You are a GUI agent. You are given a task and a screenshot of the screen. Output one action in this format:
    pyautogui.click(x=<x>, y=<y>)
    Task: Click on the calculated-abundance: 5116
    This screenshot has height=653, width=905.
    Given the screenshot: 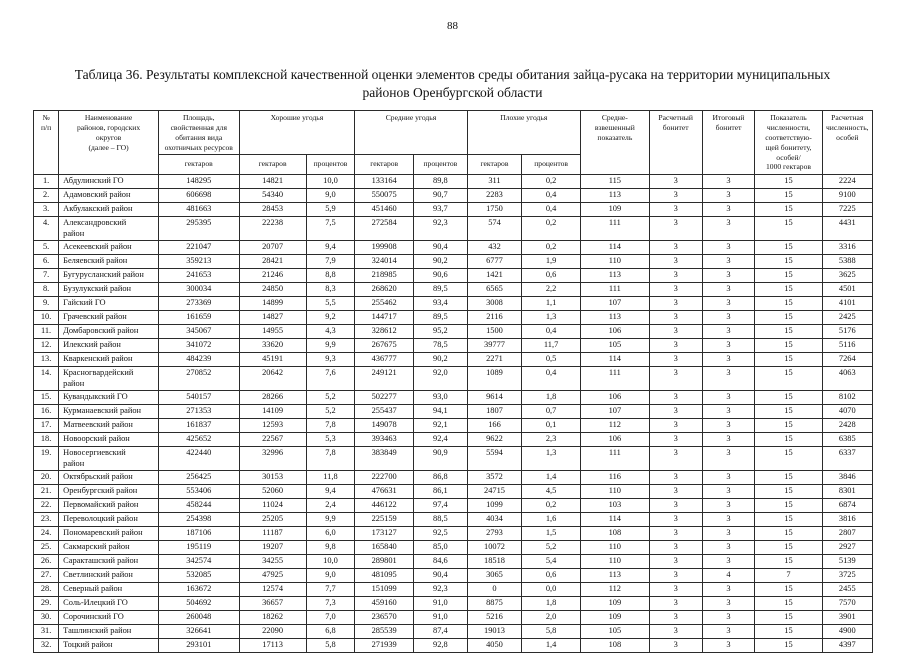 What is the action you would take?
    pyautogui.click(x=847, y=346)
    